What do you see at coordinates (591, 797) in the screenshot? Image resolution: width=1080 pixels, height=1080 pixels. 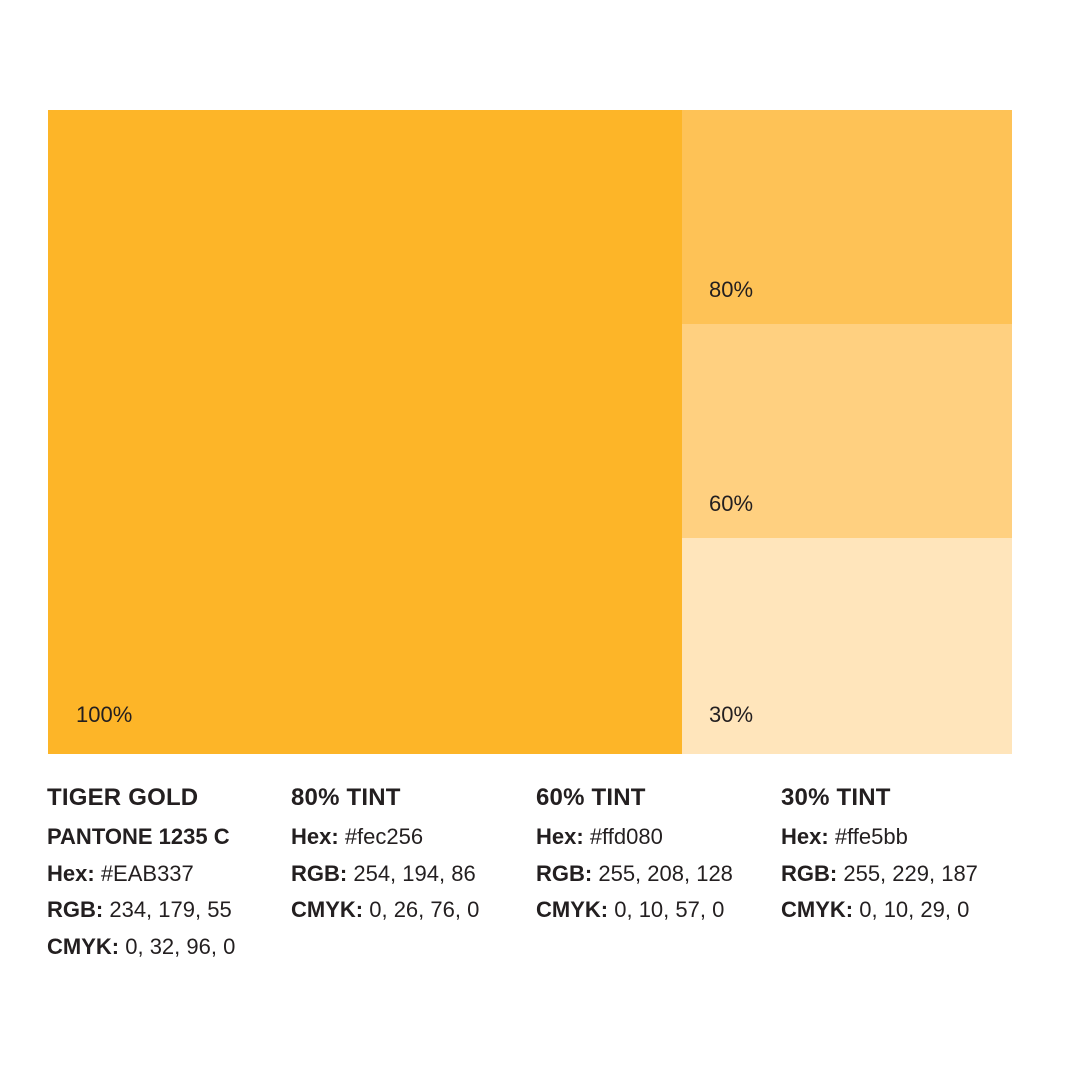 I see `spec-title: 60% TINT` at bounding box center [591, 797].